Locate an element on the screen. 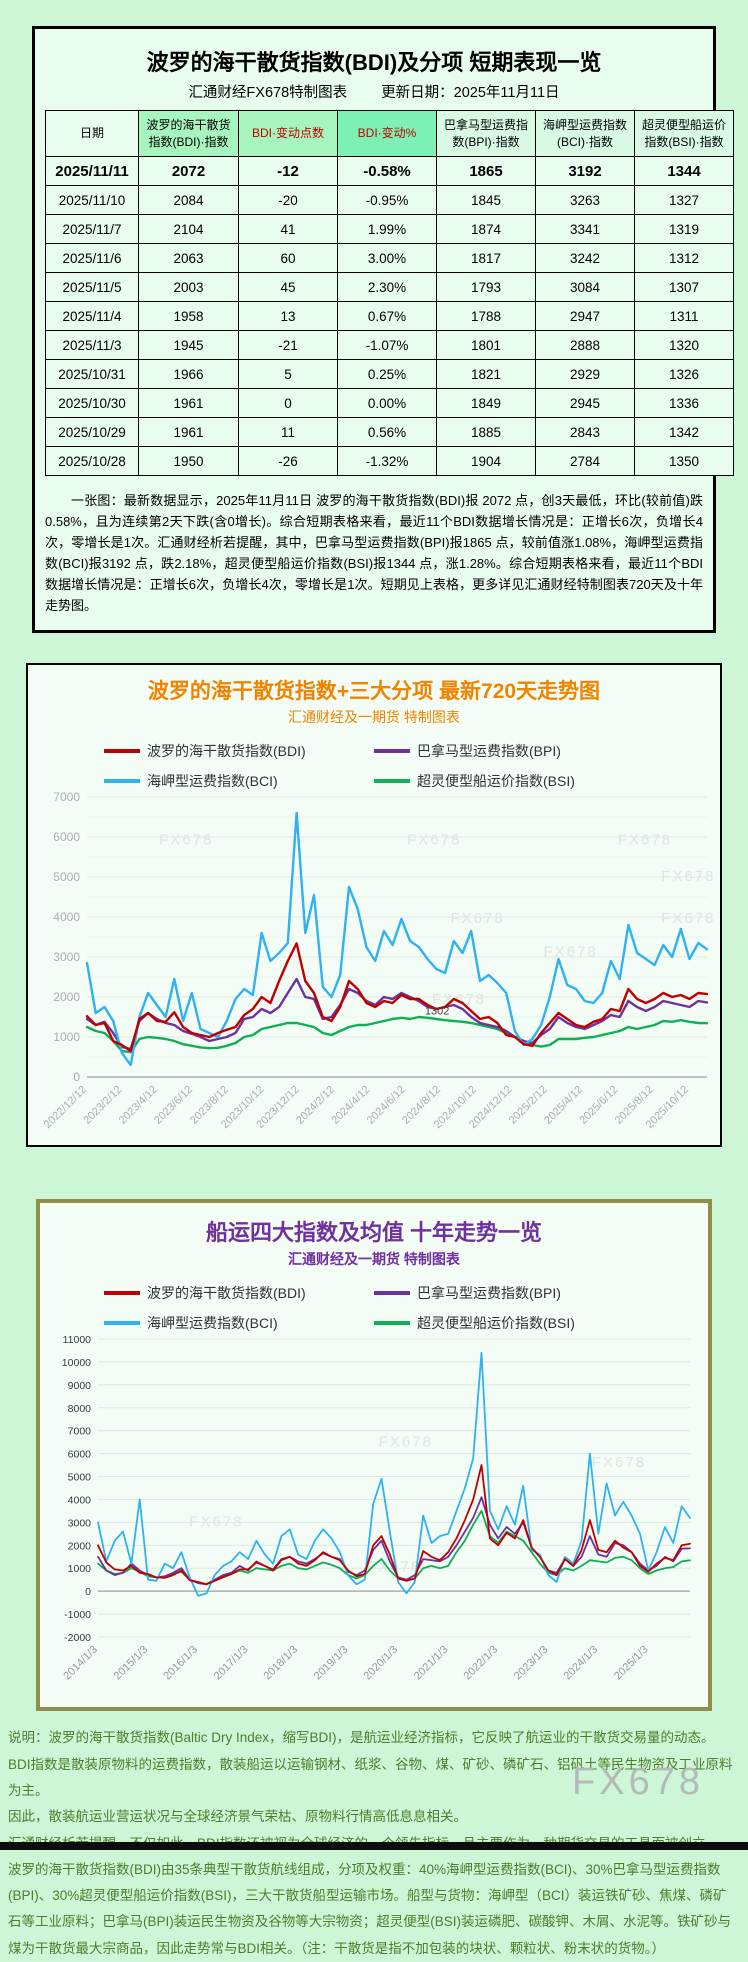 The height and width of the screenshot is (1962, 748). table-cell: 1845 is located at coordinates (486, 200).